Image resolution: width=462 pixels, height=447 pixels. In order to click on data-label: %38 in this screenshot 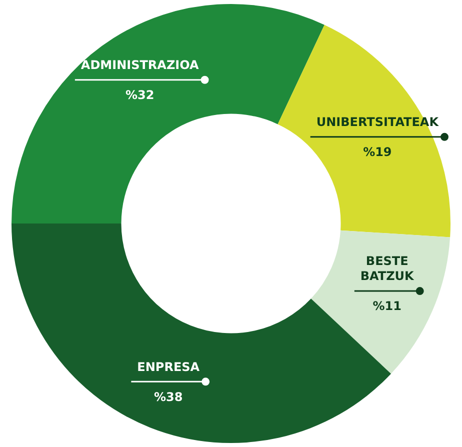, I will do `click(168, 397)`.